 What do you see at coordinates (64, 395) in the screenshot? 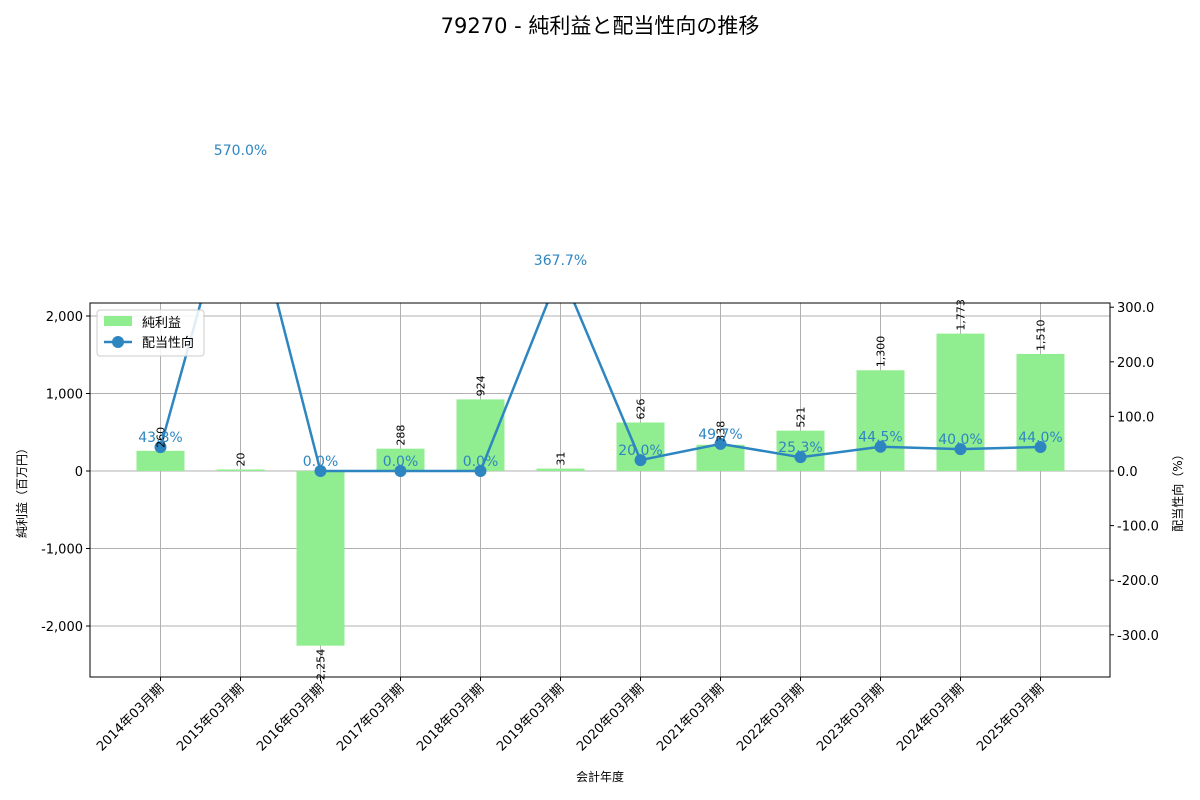
I see `y-tick-label: 1,000` at bounding box center [64, 395].